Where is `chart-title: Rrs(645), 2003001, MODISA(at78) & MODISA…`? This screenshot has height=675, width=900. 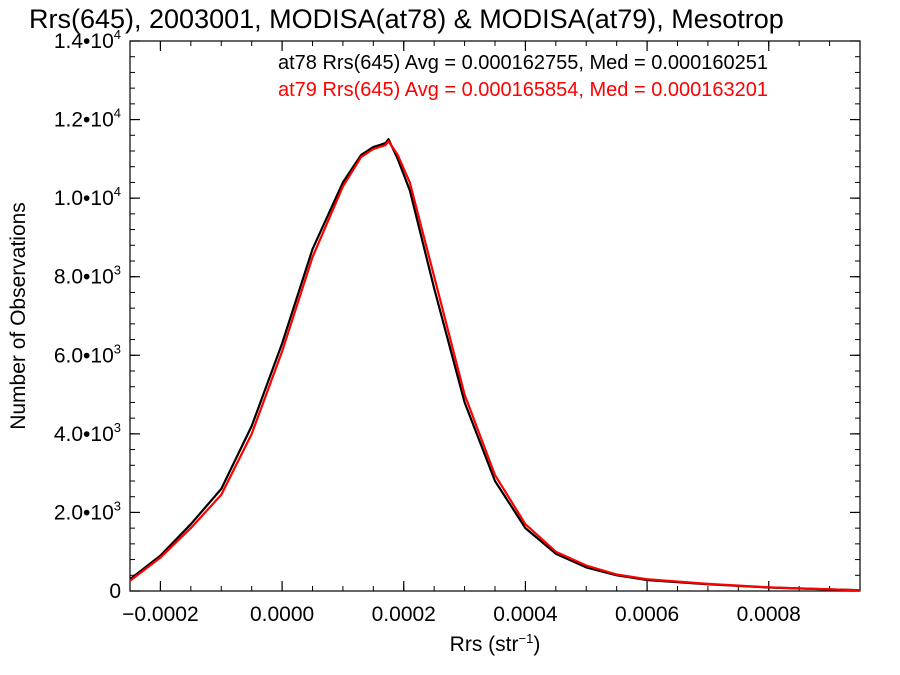
chart-title: Rrs(645), 2003001, MODISA(at78) & MODISA… is located at coordinates (406, 19).